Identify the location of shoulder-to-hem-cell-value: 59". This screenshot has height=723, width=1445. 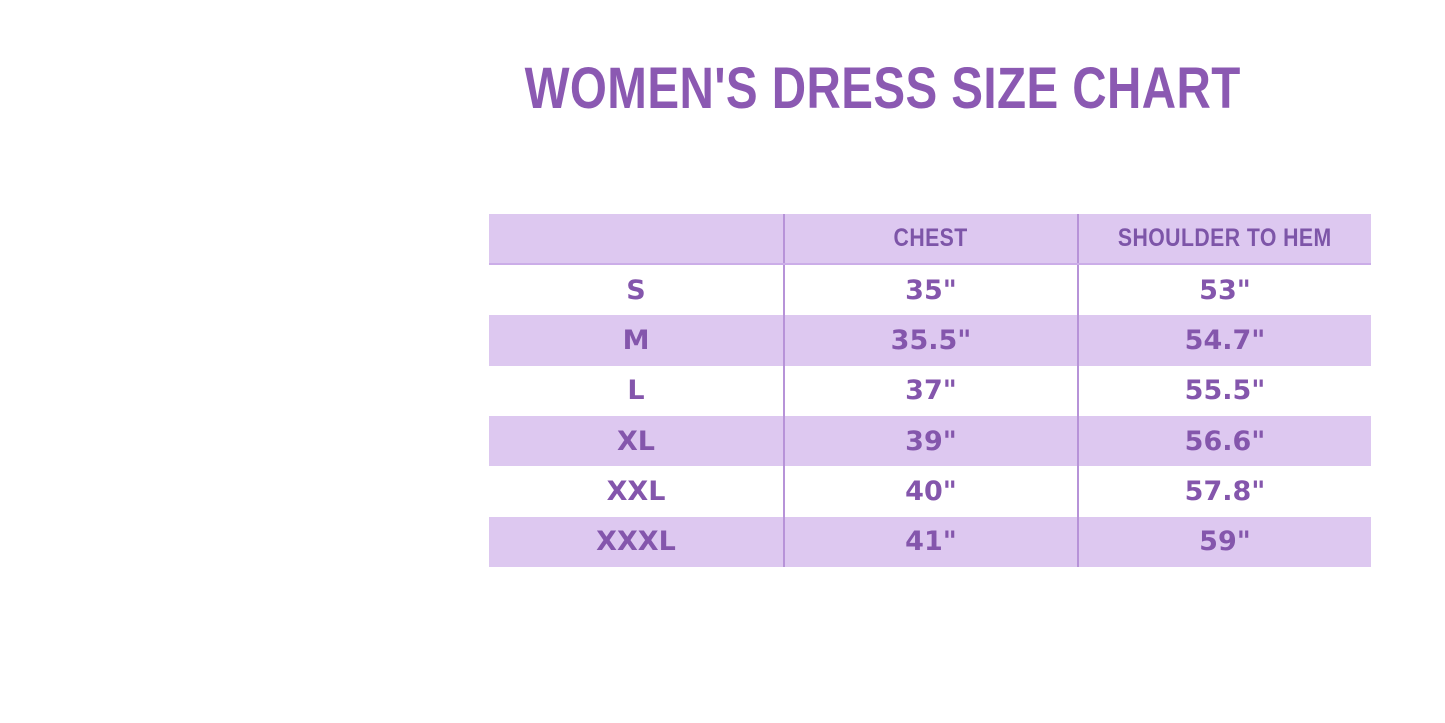
(1225, 542).